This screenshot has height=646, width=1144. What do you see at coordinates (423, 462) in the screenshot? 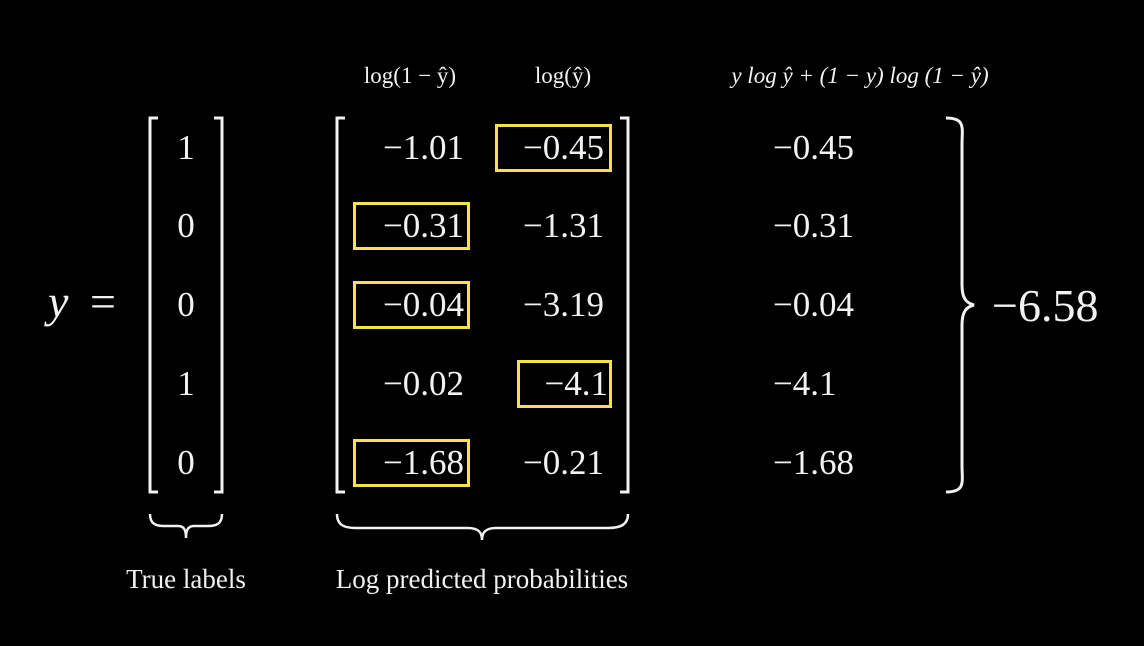
I see `log-one-minus-row-5: −1.68` at bounding box center [423, 462].